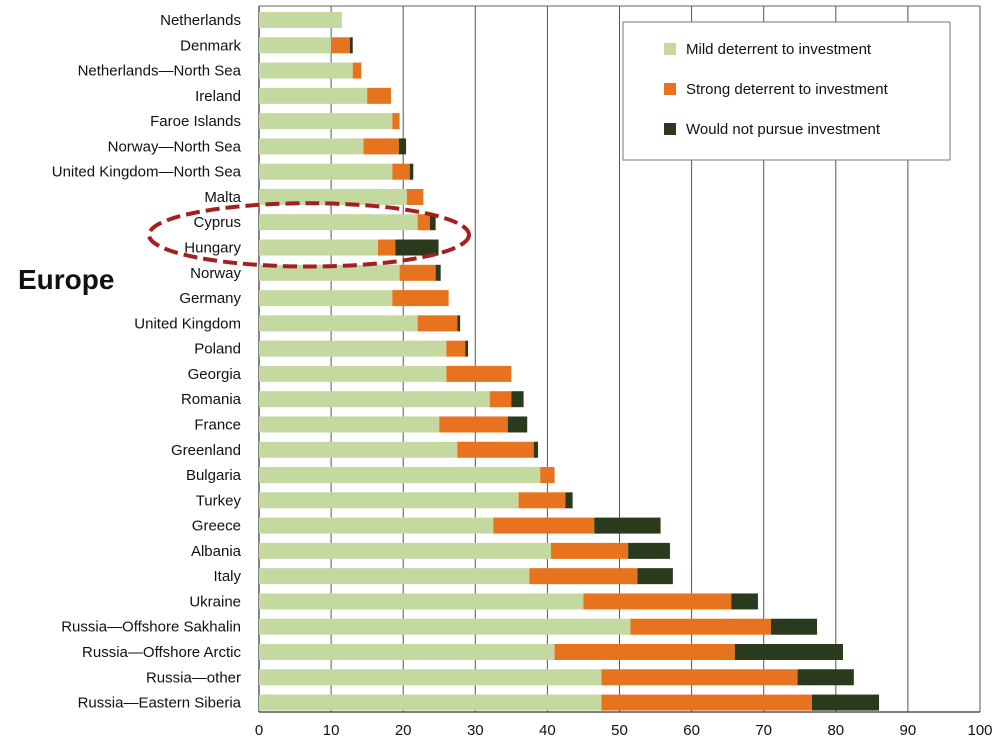 This screenshot has width=1007, height=749. What do you see at coordinates (217, 222) in the screenshot?
I see `category-label-cyprus: Cyprus` at bounding box center [217, 222].